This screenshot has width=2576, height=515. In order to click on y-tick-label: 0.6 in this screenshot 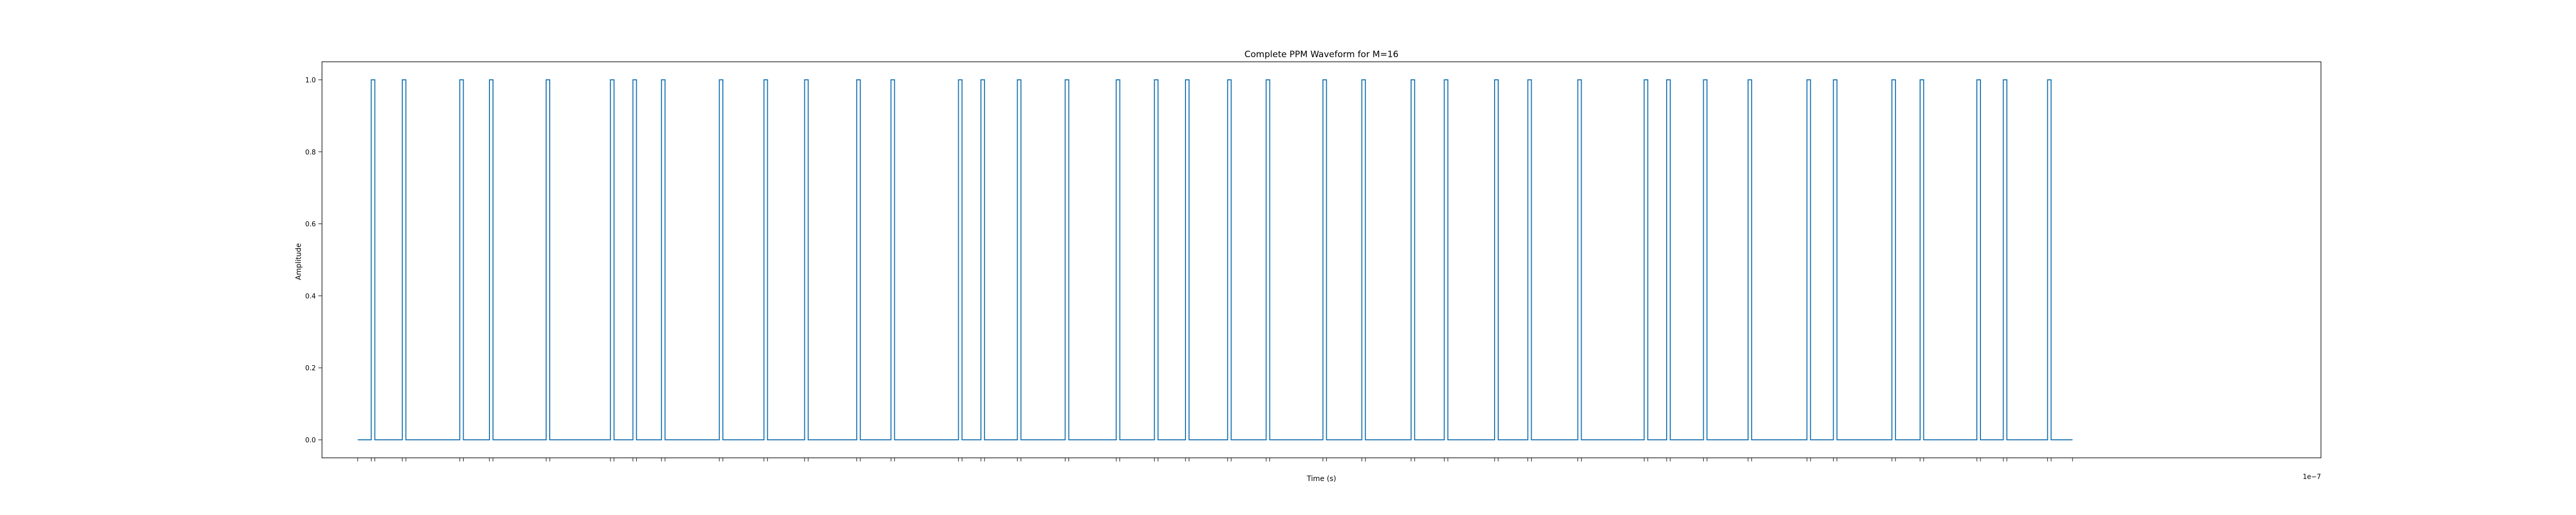, I will do `click(310, 225)`.